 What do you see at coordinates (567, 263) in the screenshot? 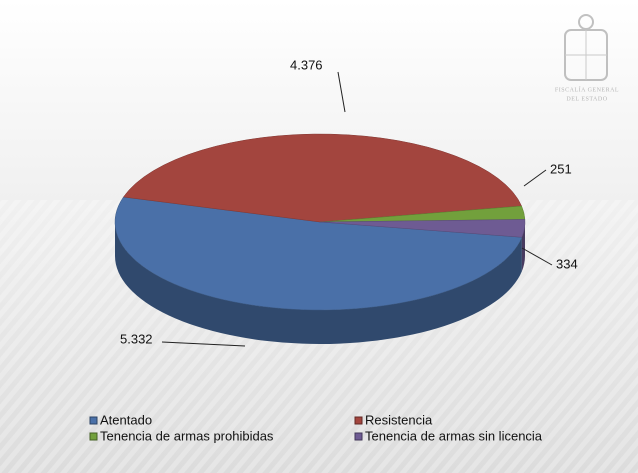
I see `data-label: 334` at bounding box center [567, 263].